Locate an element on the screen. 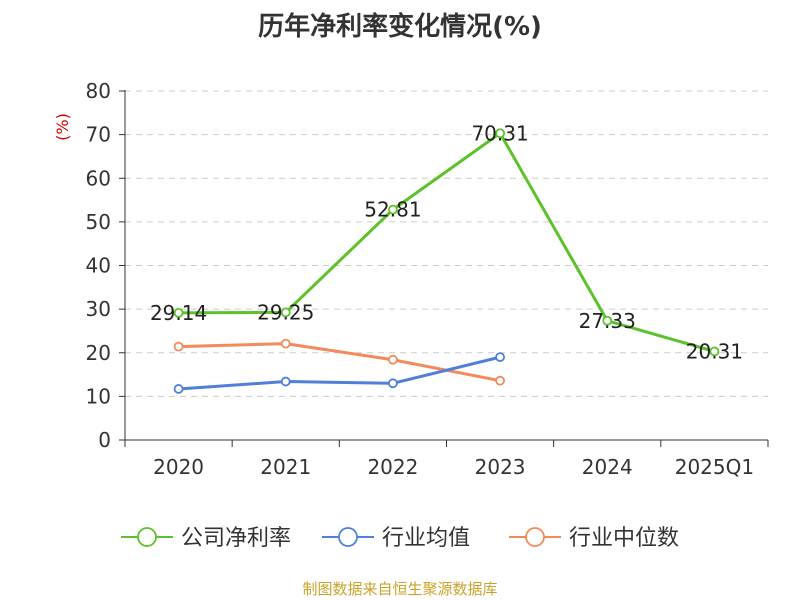  y-tick-label: 40 is located at coordinates (98, 266).